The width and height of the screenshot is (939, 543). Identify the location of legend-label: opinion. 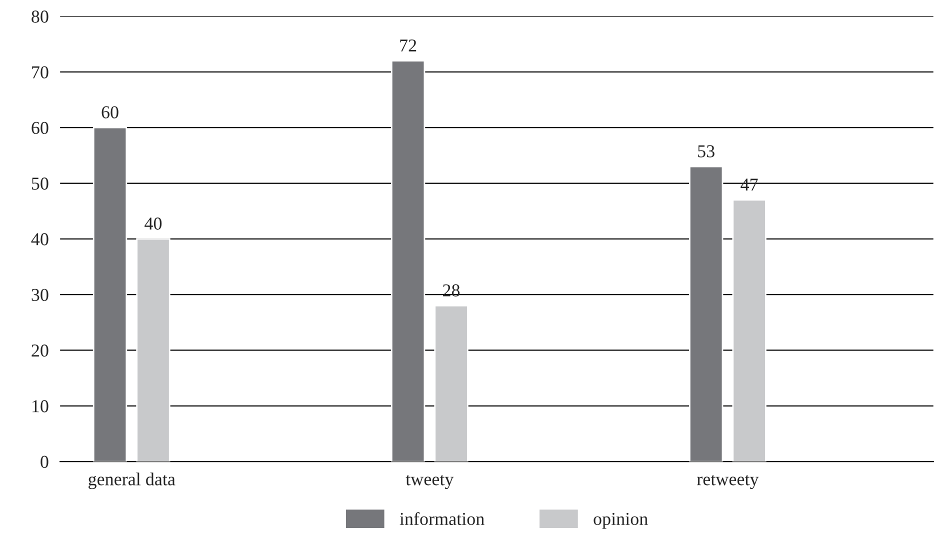
(621, 520).